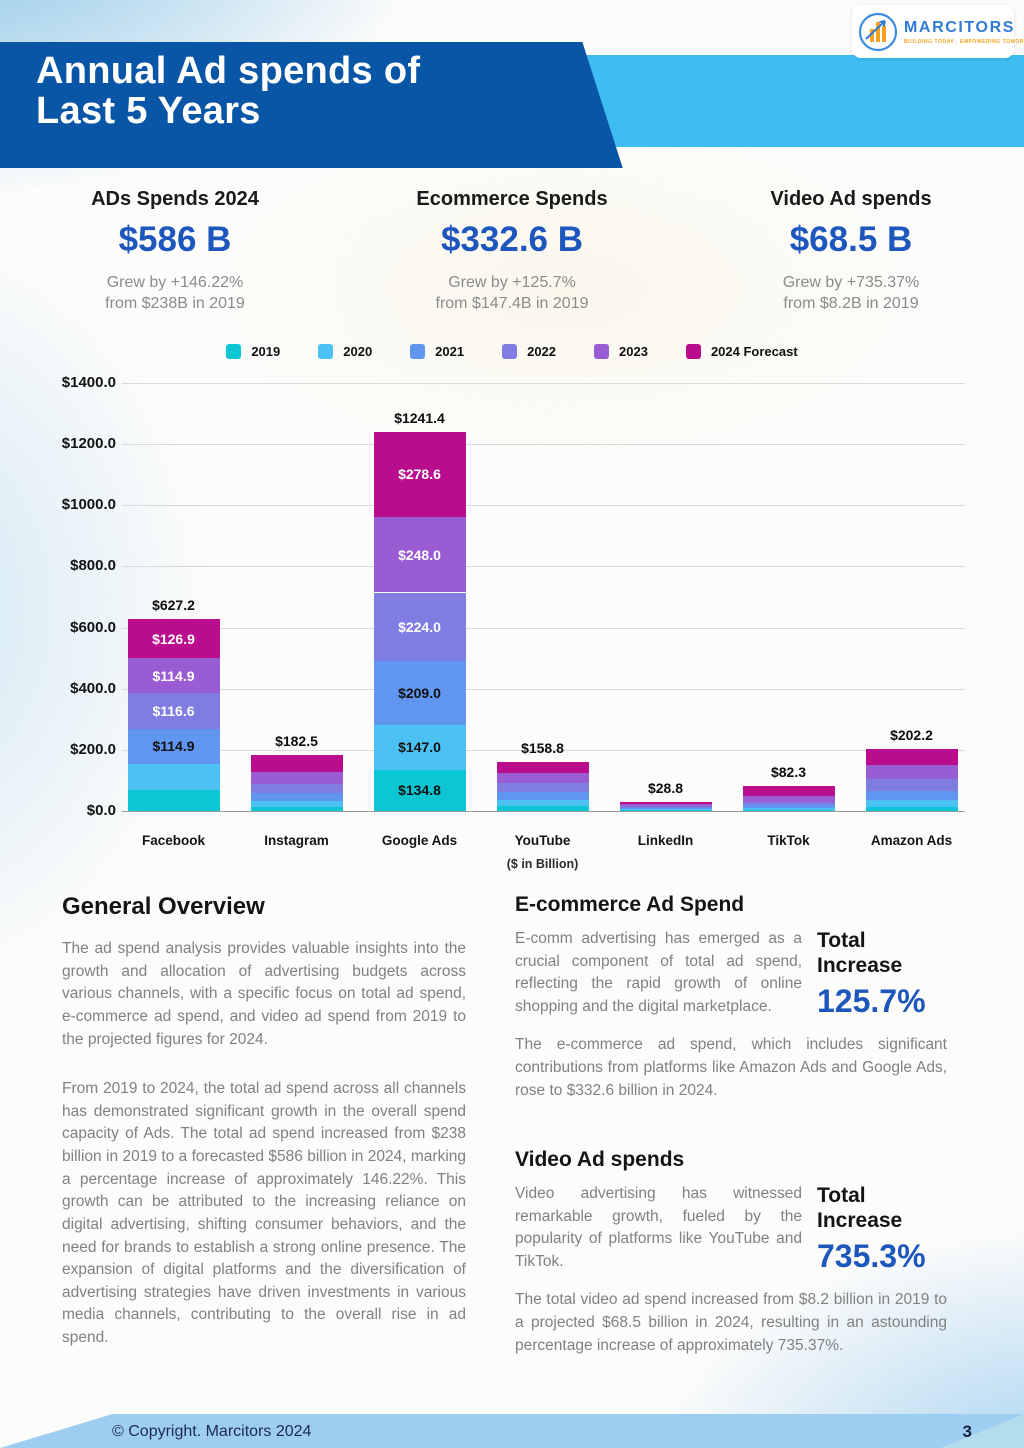 The width and height of the screenshot is (1024, 1448). Describe the element at coordinates (788, 840) in the screenshot. I see `x-axis-category-label: TikTok` at that location.